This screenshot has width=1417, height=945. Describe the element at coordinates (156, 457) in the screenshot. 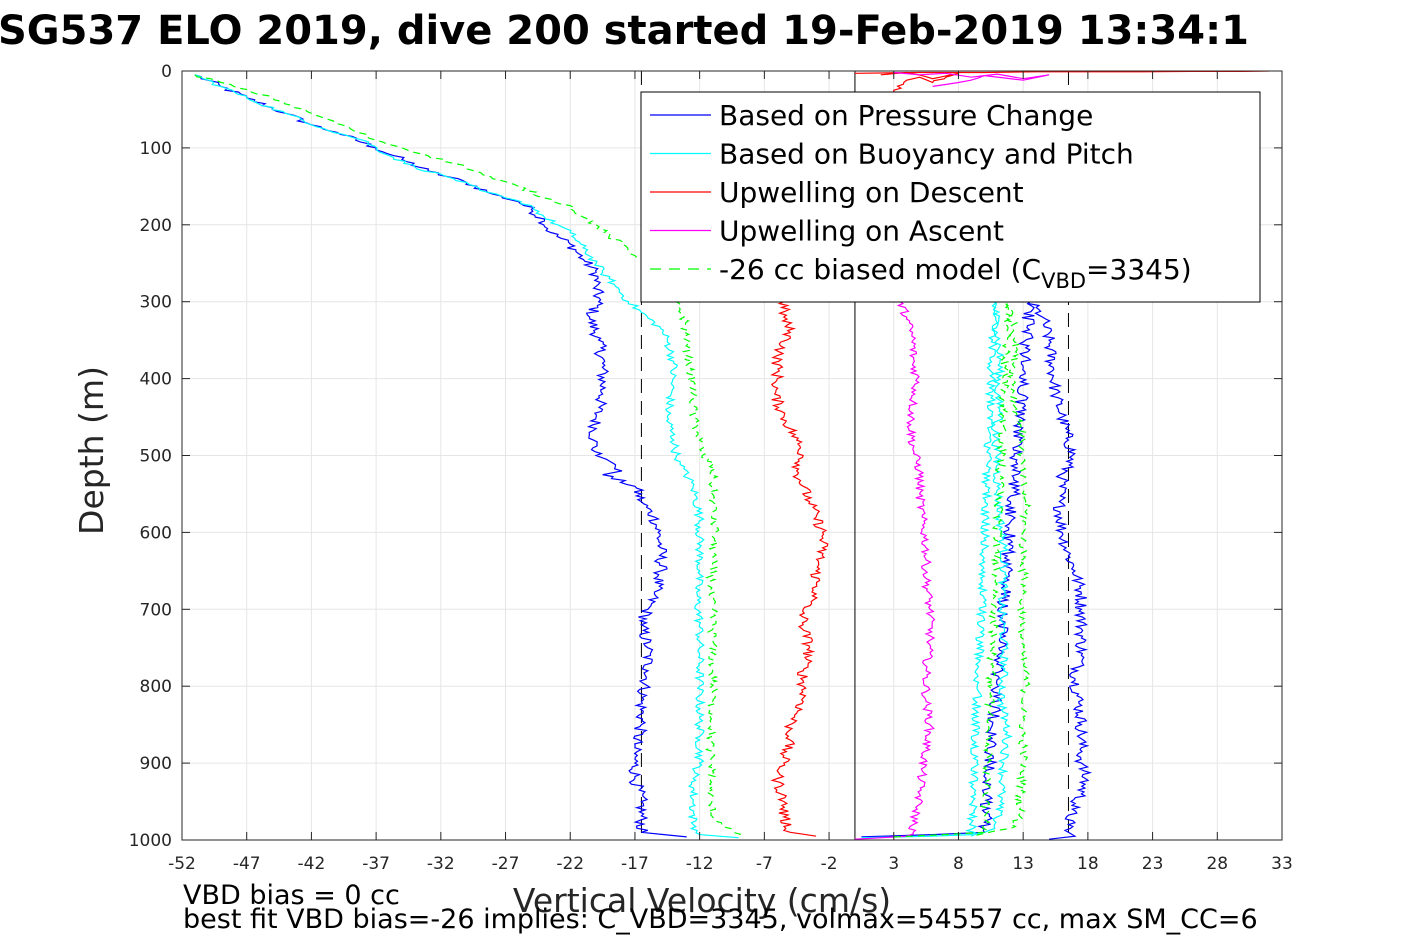

I see `y-tick-label: 500` at that location.